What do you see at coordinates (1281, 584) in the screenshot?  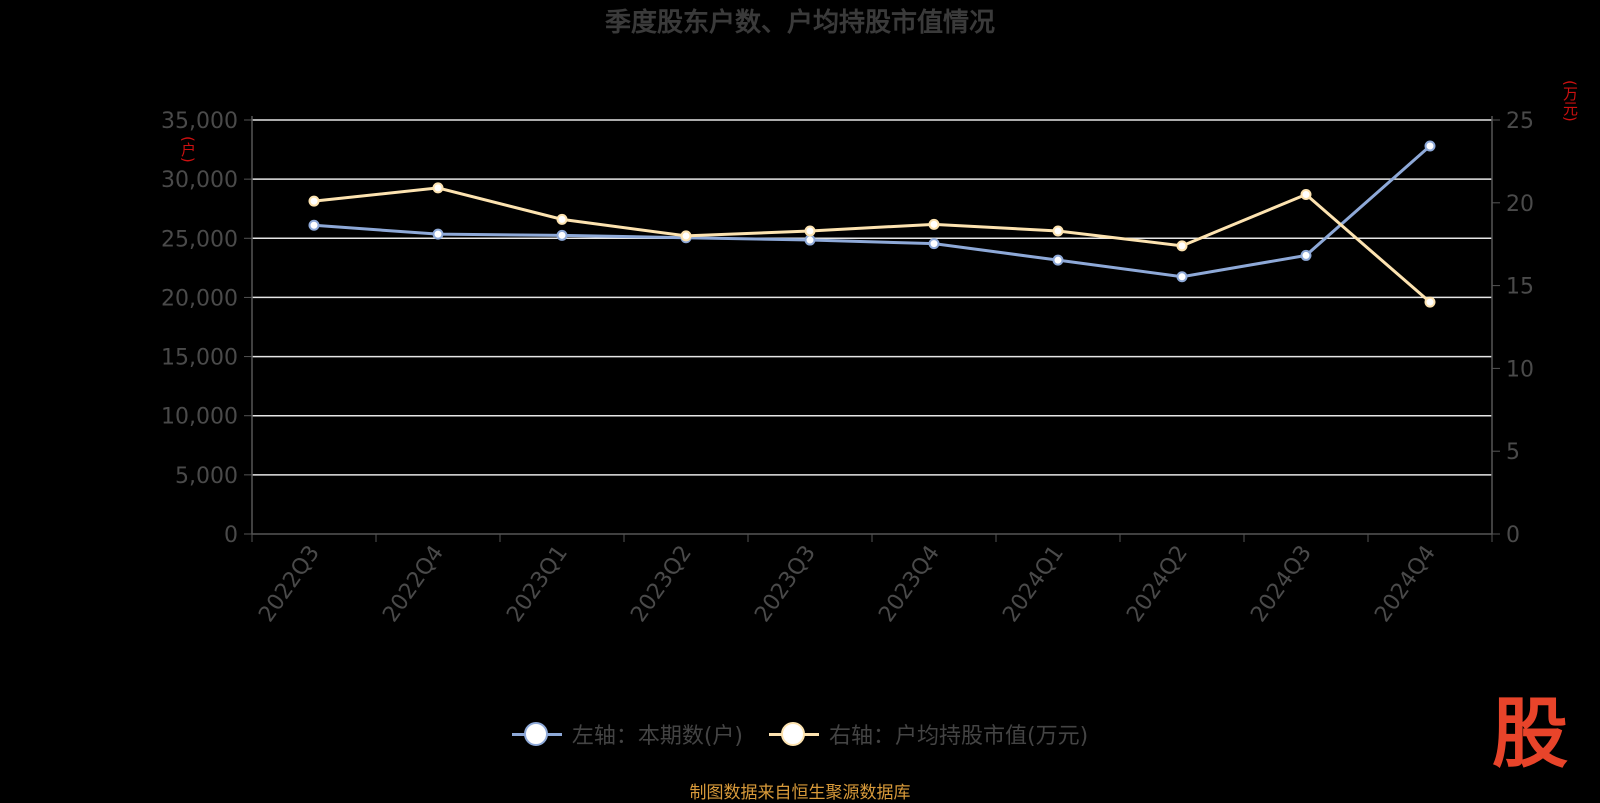 I see `x-axis-tick-label: 2024Q3` at bounding box center [1281, 584].